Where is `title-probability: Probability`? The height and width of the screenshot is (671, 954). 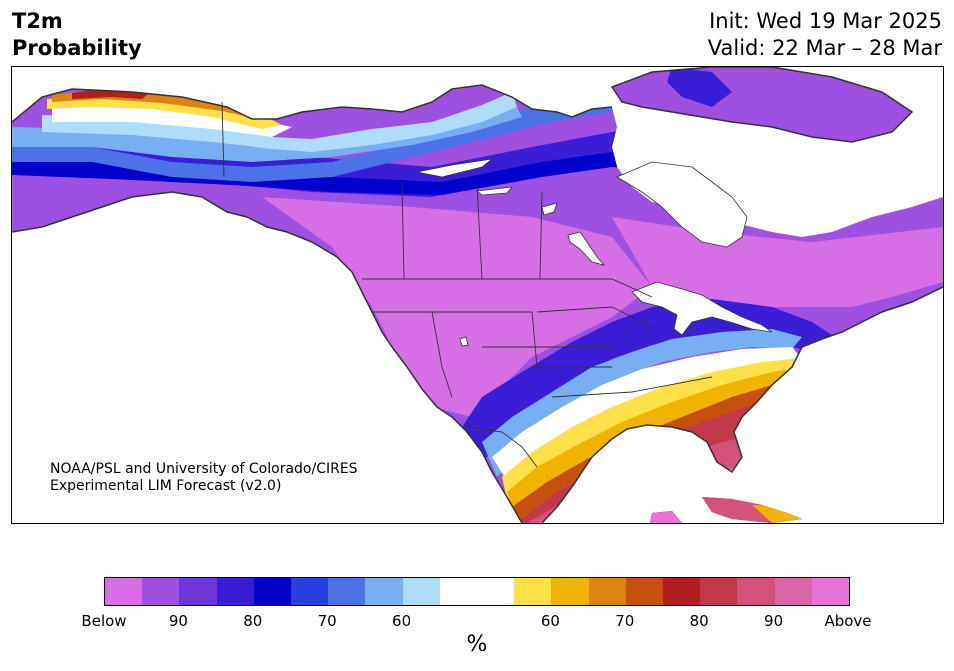
title-probability: Probability is located at coordinates (77, 48).